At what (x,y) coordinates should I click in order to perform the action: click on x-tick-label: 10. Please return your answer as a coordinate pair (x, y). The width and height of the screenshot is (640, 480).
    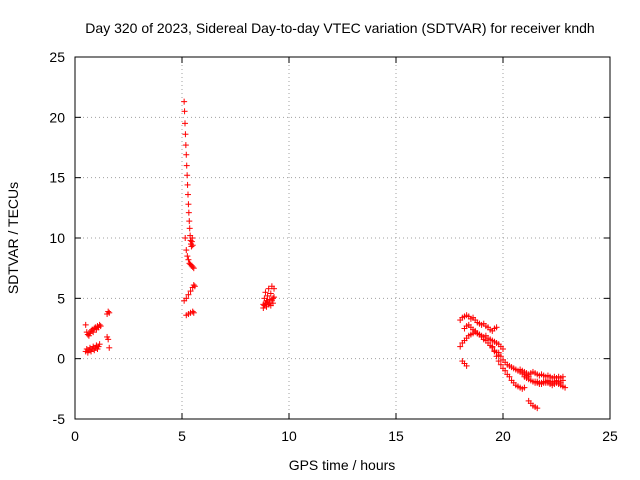
    Looking at the image, I should click on (289, 436).